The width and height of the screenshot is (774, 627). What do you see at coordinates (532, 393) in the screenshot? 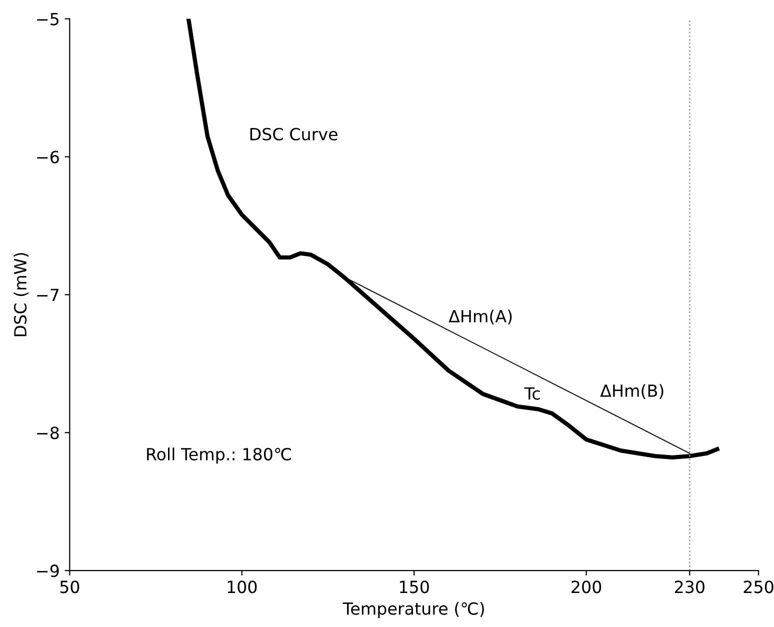
I see `annotation: Tc` at bounding box center [532, 393].